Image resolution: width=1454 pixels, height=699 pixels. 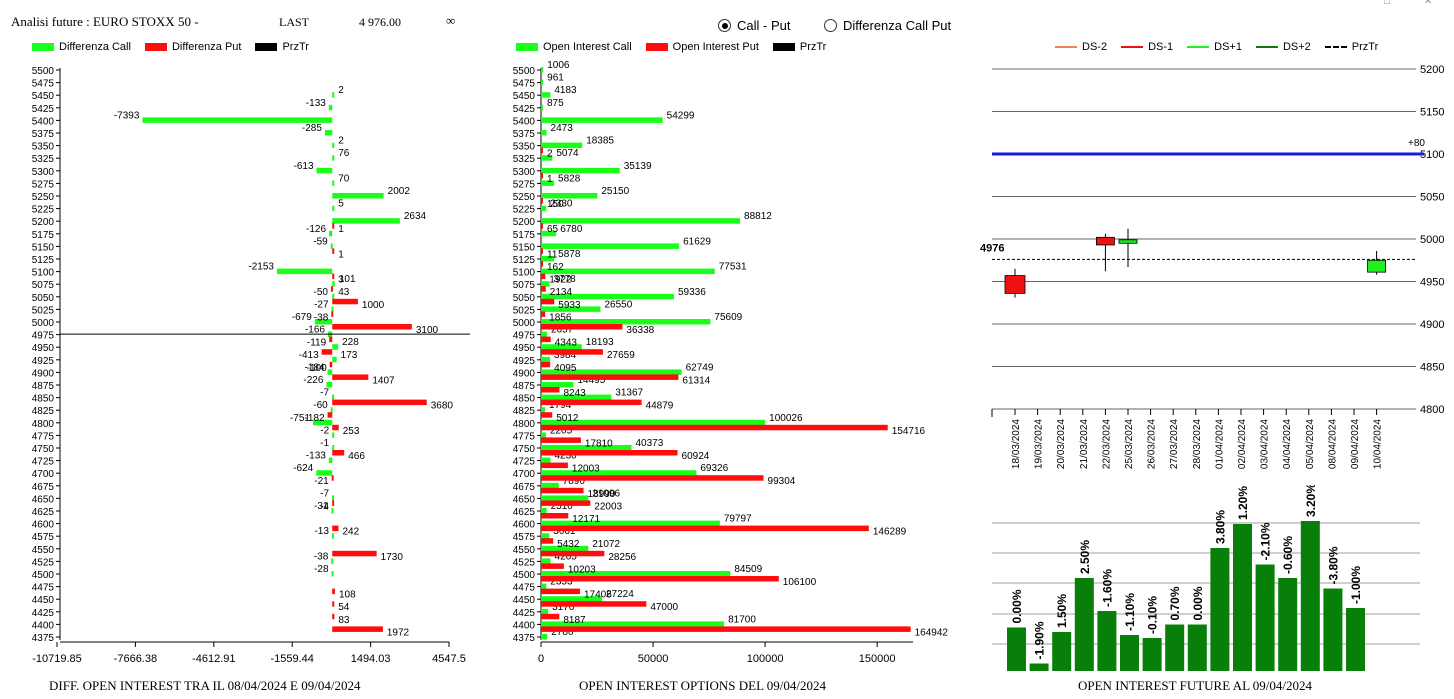 I want to click on legend-line, so click(x=1132, y=47).